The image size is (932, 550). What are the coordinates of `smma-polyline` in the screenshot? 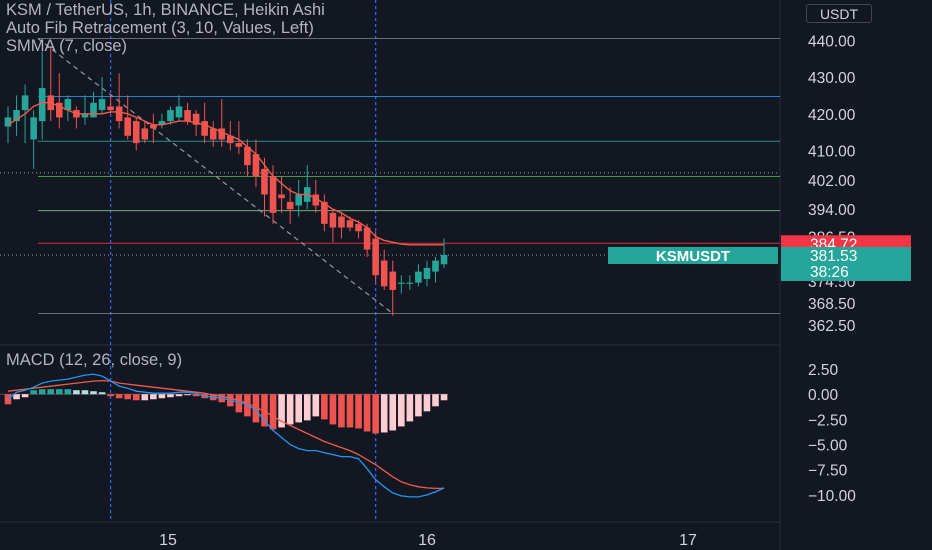 It's located at (226, 173).